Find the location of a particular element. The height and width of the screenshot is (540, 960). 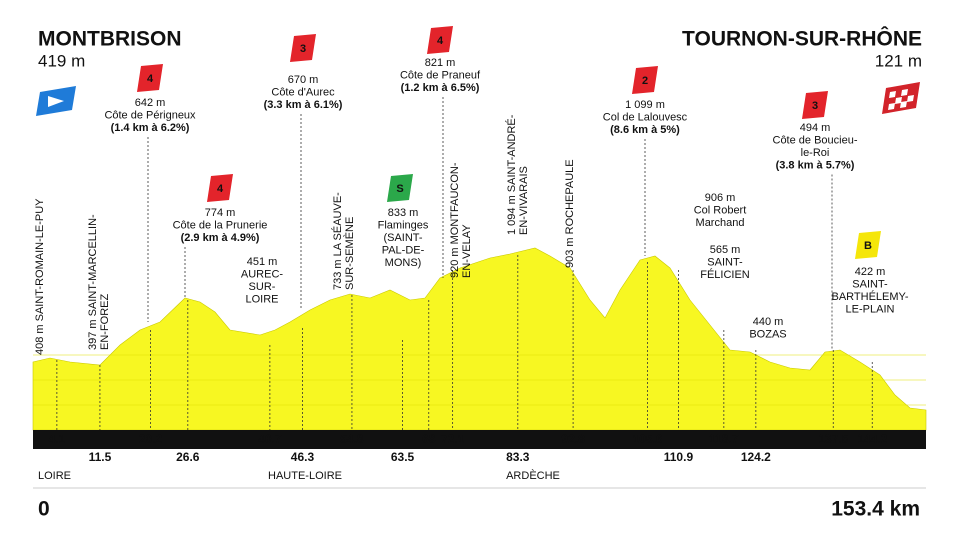

km-label: 26.6 is located at coordinates (188, 457).